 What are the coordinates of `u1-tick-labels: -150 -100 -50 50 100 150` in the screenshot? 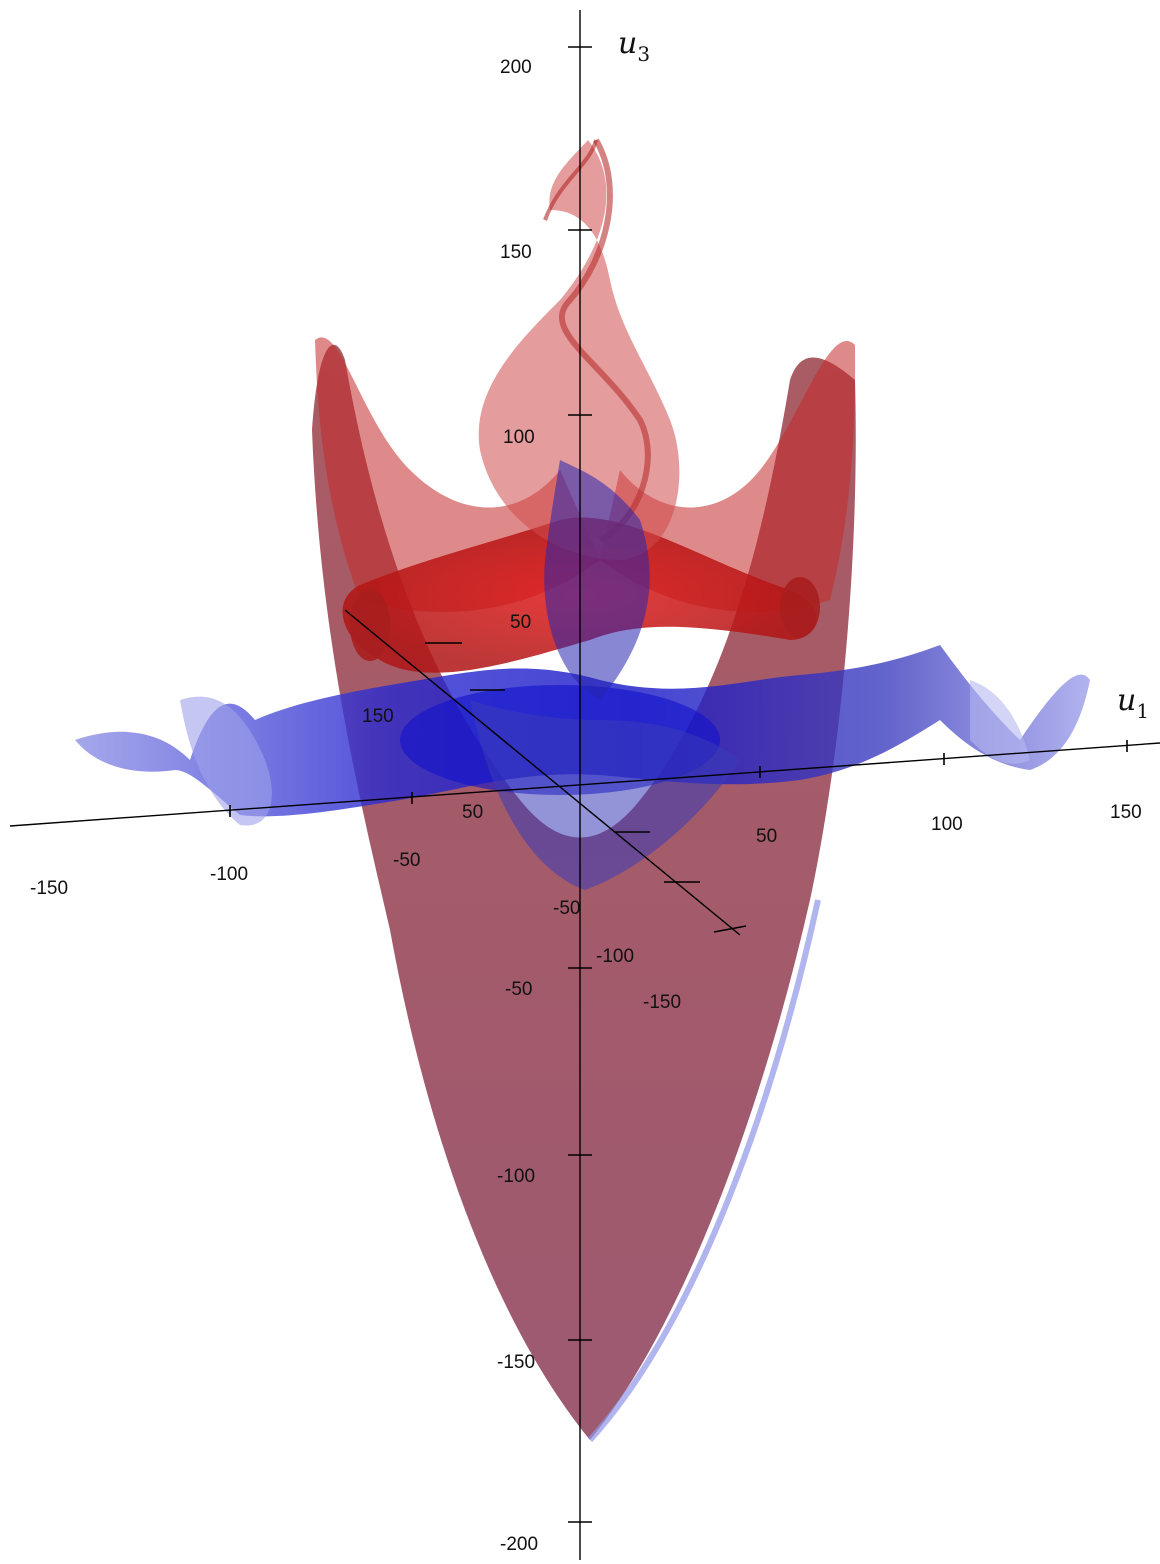 It's located at (586, 850).